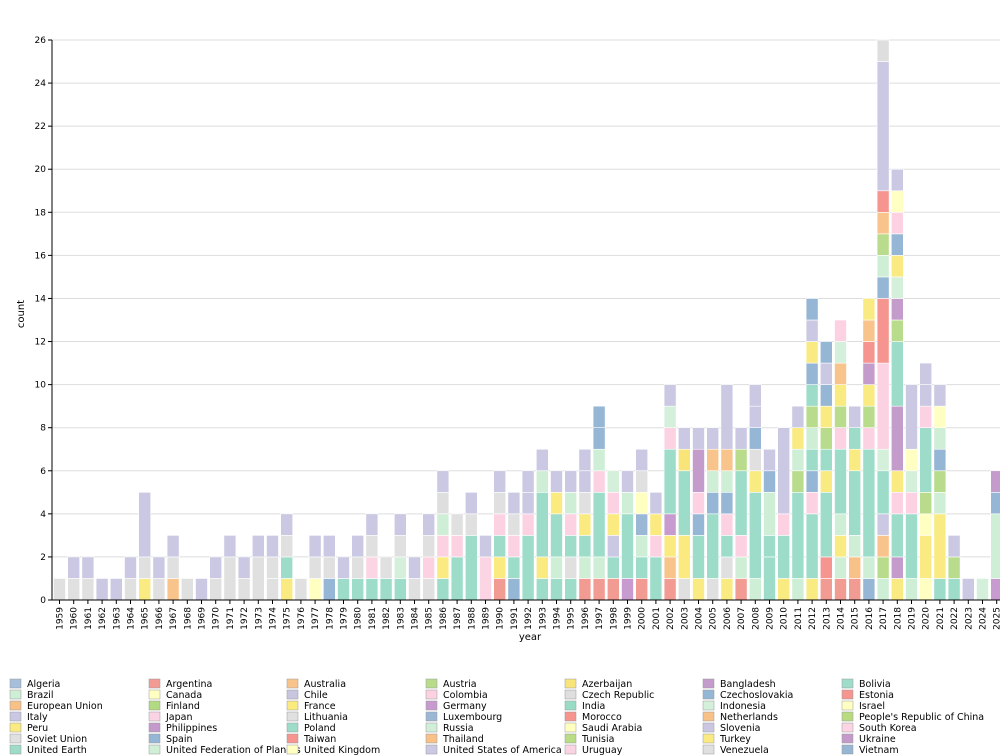 This screenshot has height=755, width=1000. I want to click on legend-item: Philippines, so click(182, 728).